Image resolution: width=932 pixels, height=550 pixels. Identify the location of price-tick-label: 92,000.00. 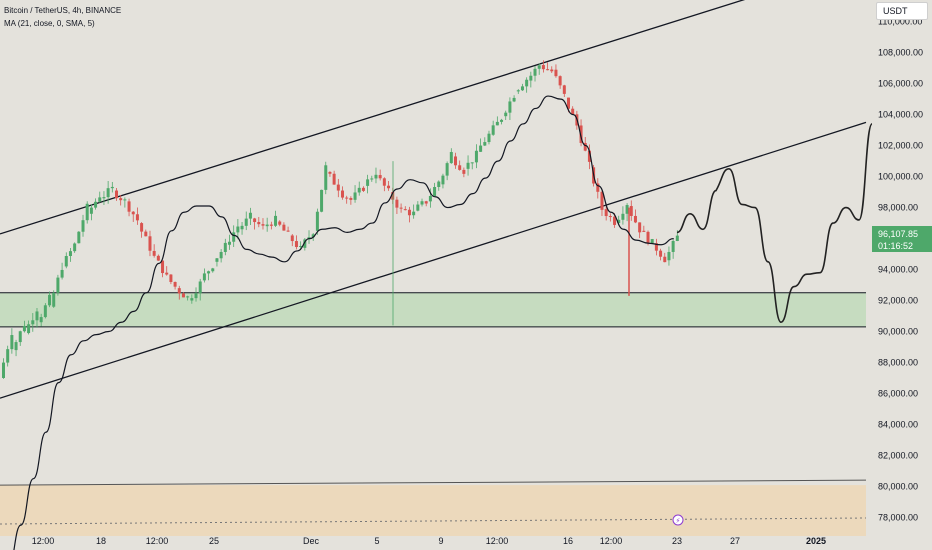
(898, 301).